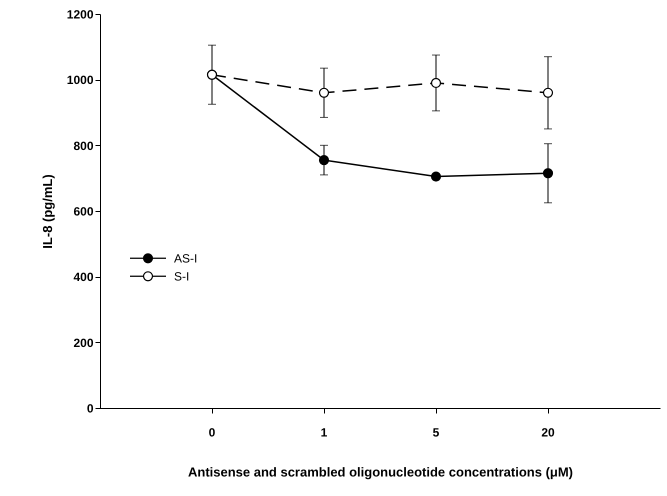 Image resolution: width=667 pixels, height=496 pixels. What do you see at coordinates (83, 277) in the screenshot?
I see `y-tick-label: 400` at bounding box center [83, 277].